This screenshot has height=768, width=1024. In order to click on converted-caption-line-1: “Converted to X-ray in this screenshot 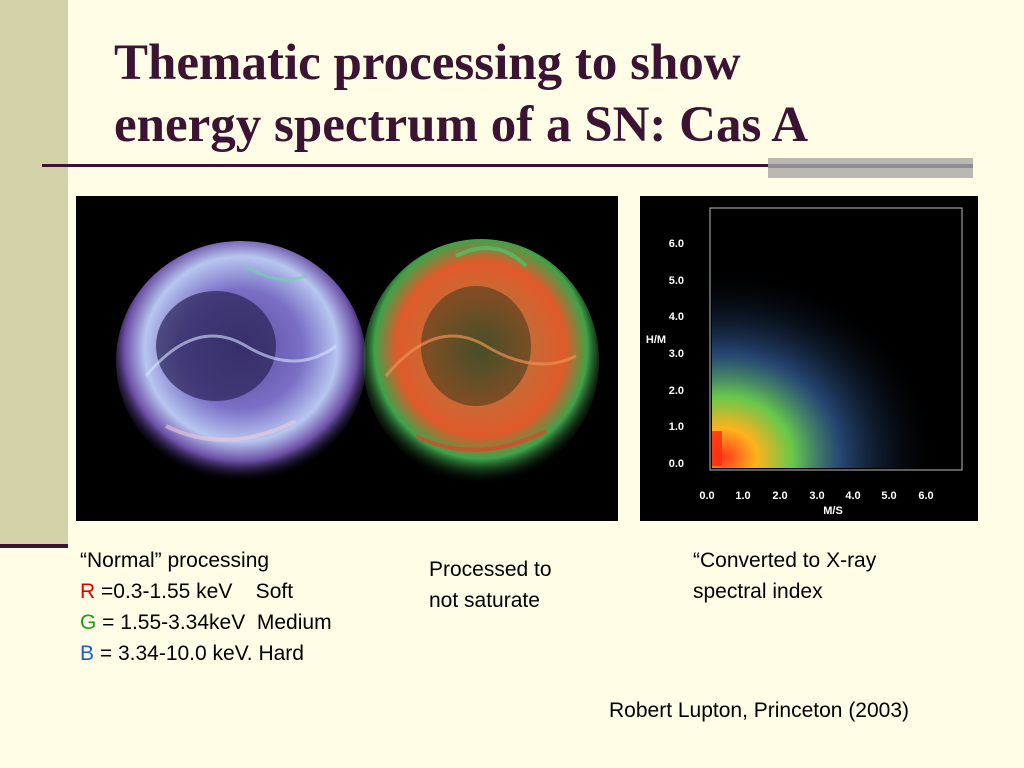, I will do `click(785, 560)`.